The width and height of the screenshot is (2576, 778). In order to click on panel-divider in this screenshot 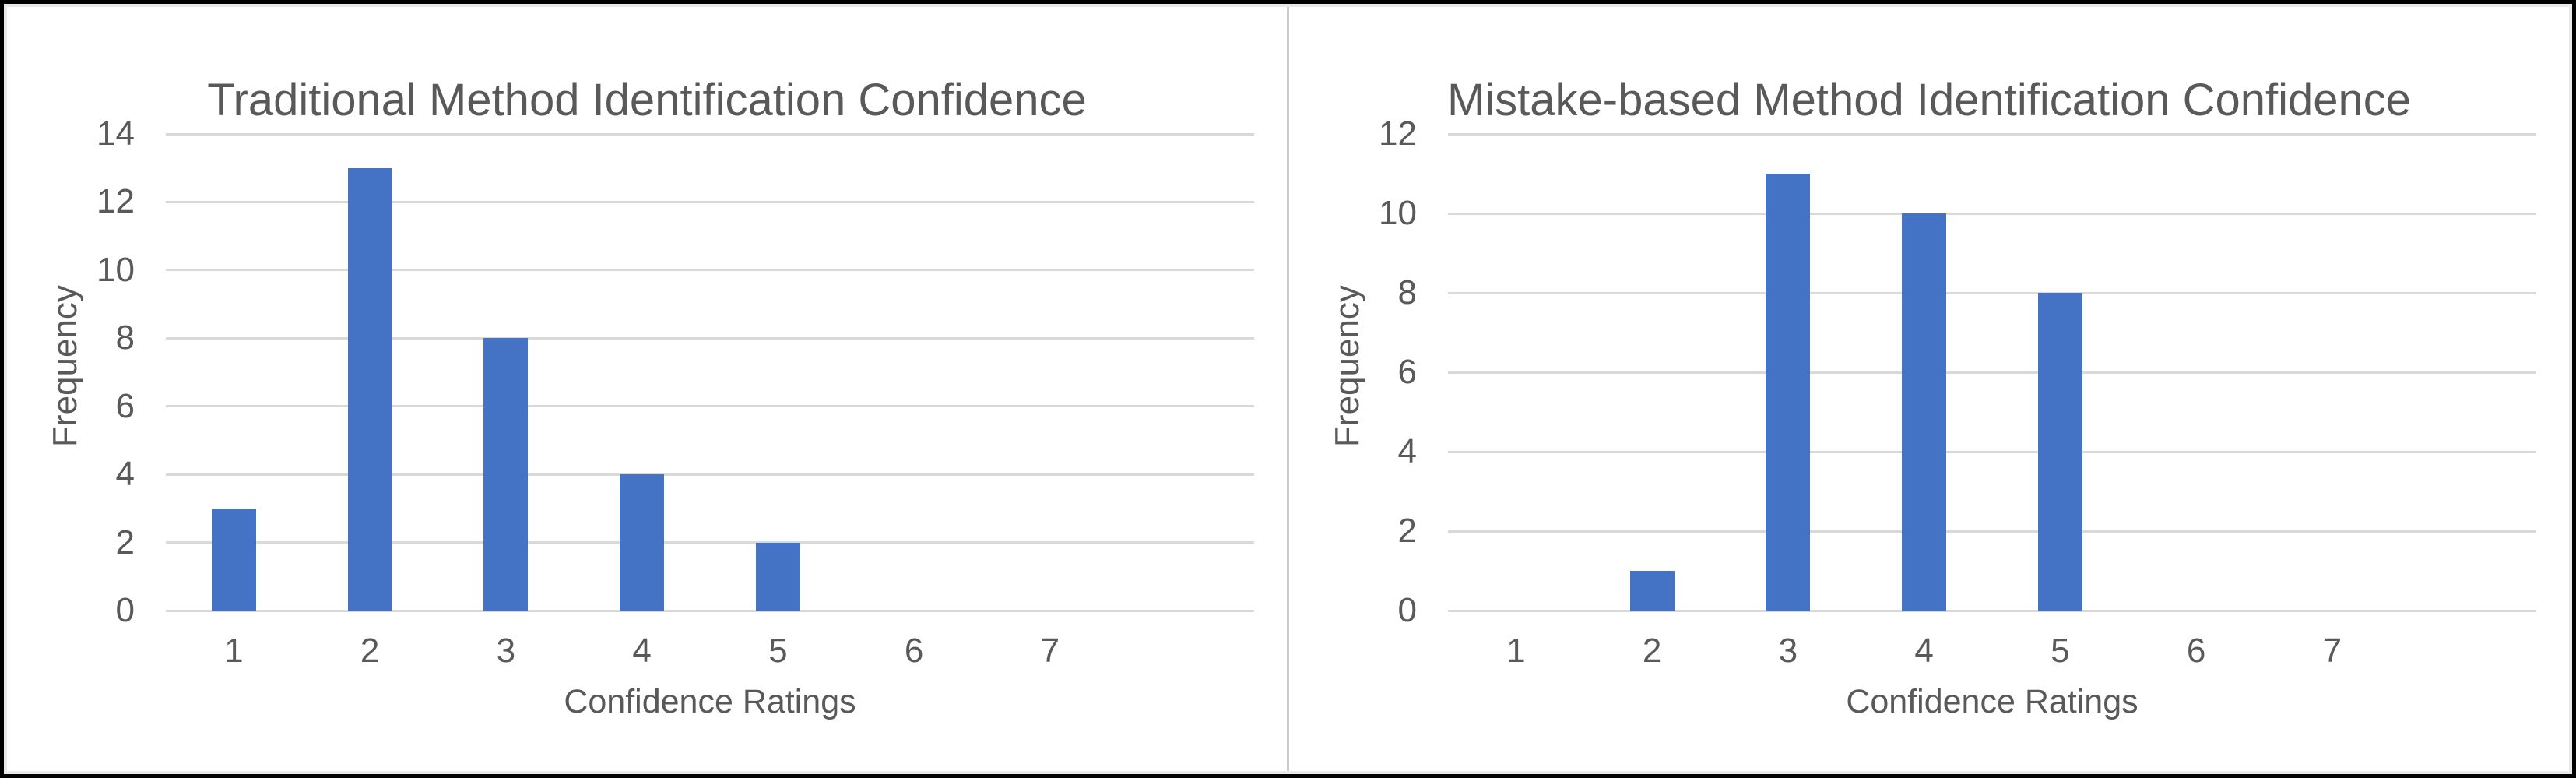, I will do `click(1288, 389)`.